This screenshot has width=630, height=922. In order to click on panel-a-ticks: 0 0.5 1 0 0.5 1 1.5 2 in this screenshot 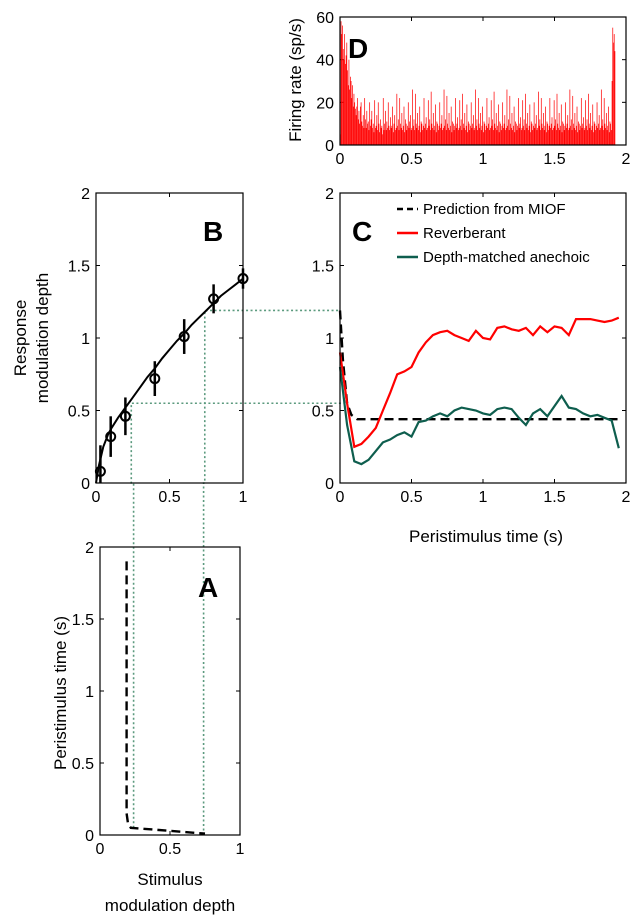, I will do `click(158, 699)`.